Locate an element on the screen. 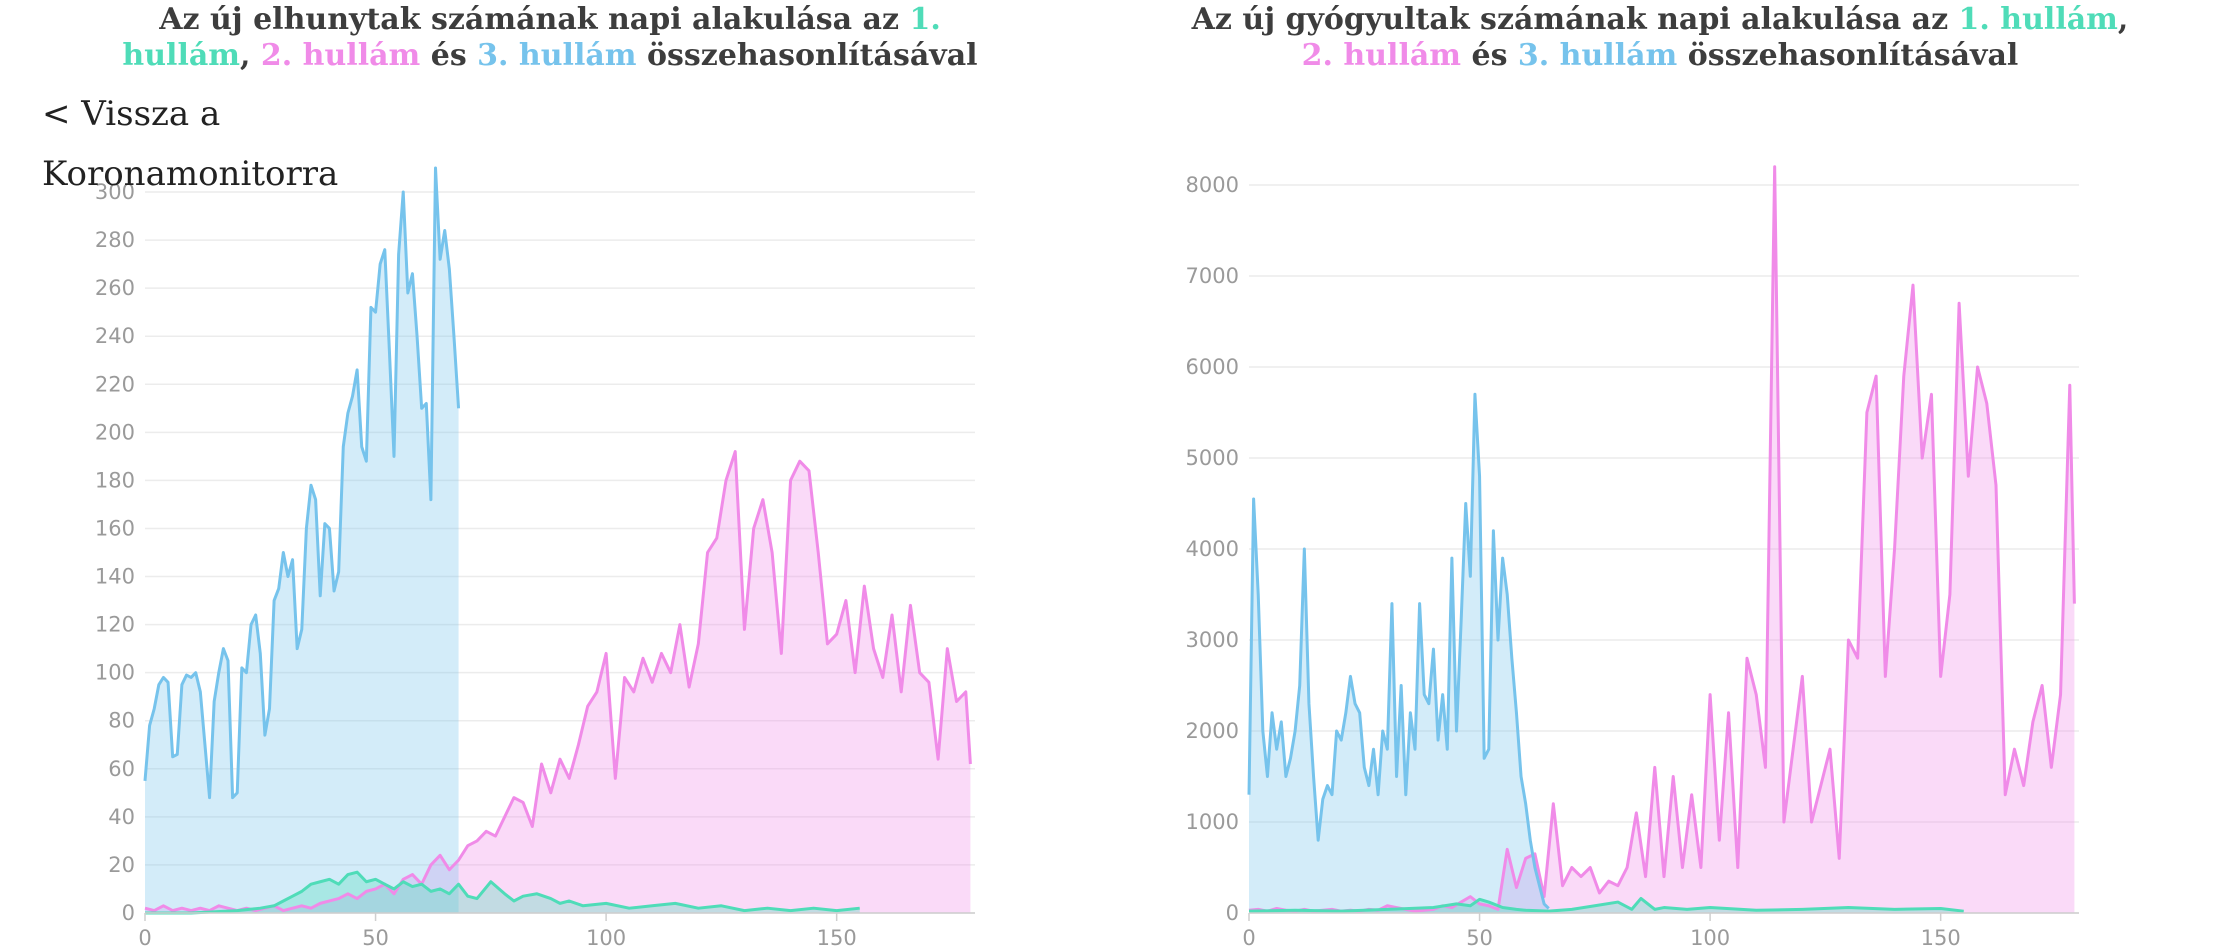 This screenshot has height=952, width=2228. y-tick-label: 240 is located at coordinates (115, 336).